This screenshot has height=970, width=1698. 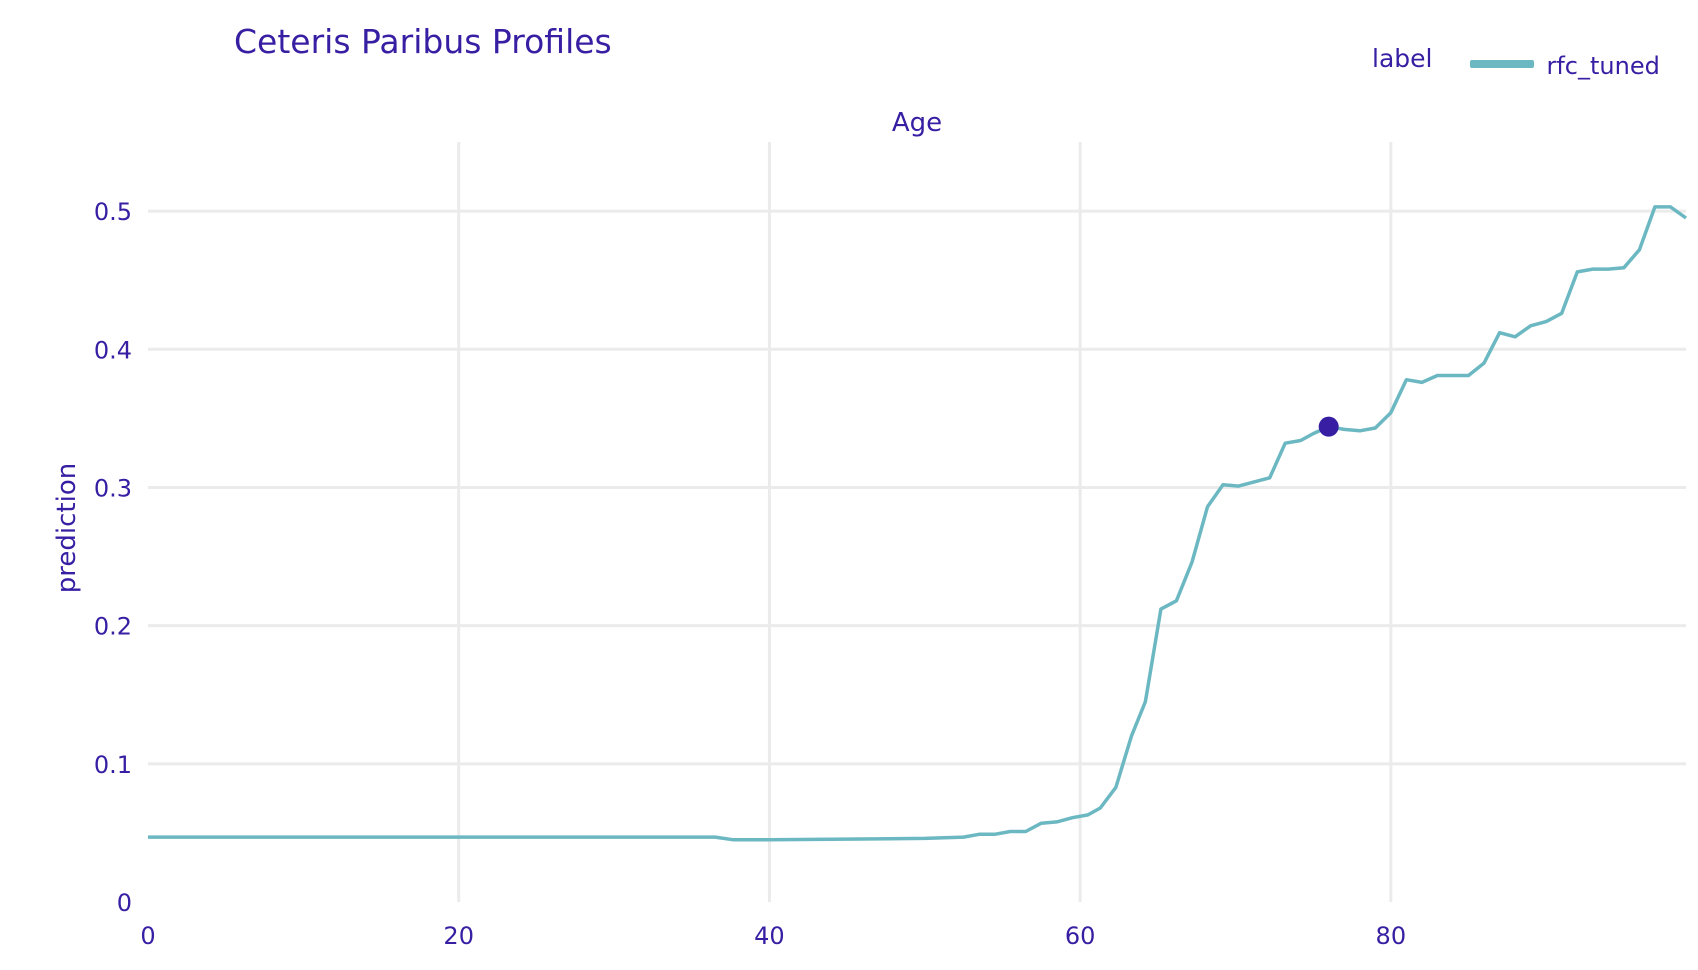 I want to click on x-tick-label: 20, so click(x=458, y=936).